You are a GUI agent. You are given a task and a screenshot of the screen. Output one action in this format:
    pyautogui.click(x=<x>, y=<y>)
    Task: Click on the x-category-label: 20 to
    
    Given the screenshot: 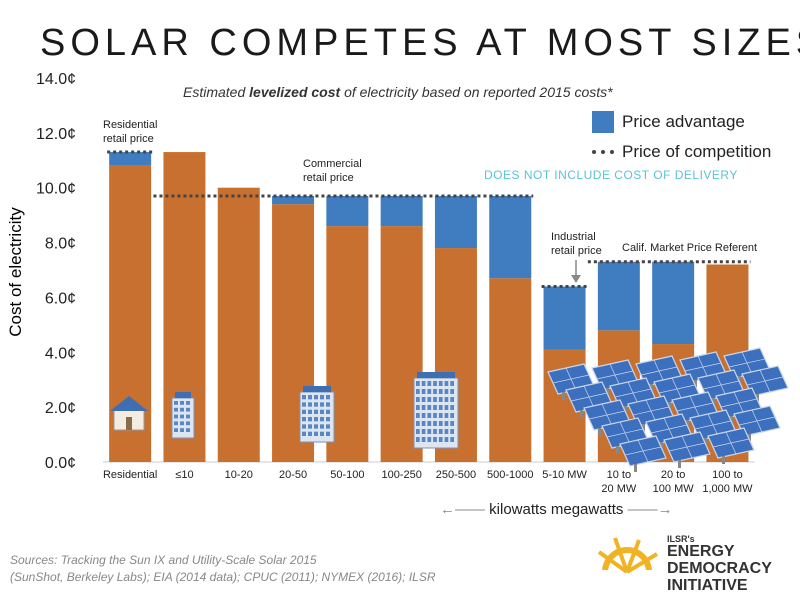 What is the action you would take?
    pyautogui.click(x=673, y=475)
    